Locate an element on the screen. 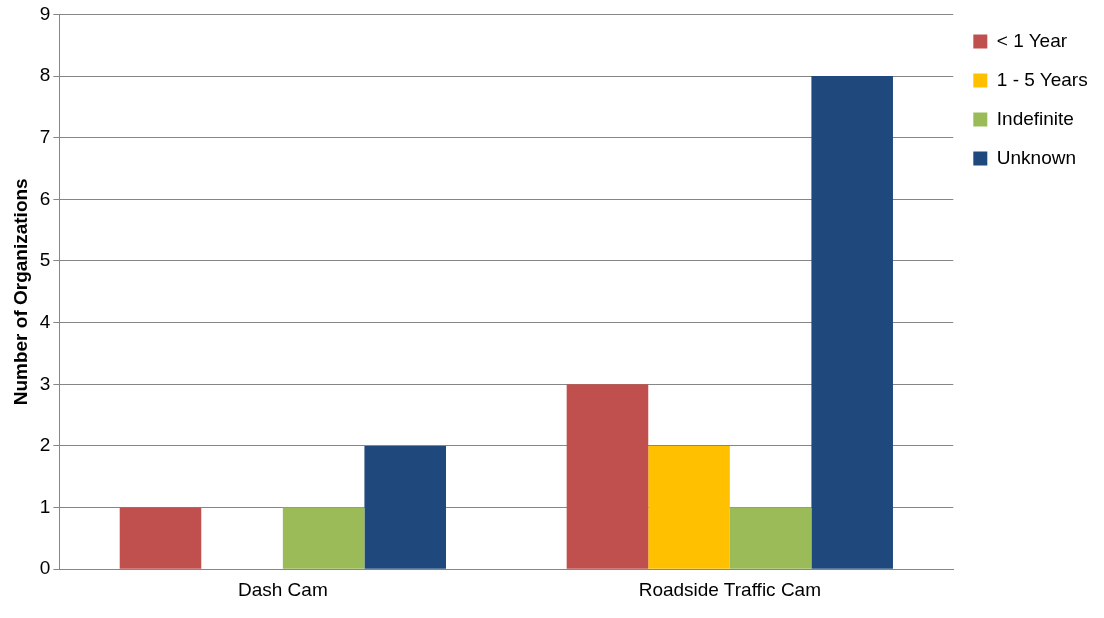 The image size is (1104, 618). x-tick-label: Roadside Traffic Cam is located at coordinates (729, 589).